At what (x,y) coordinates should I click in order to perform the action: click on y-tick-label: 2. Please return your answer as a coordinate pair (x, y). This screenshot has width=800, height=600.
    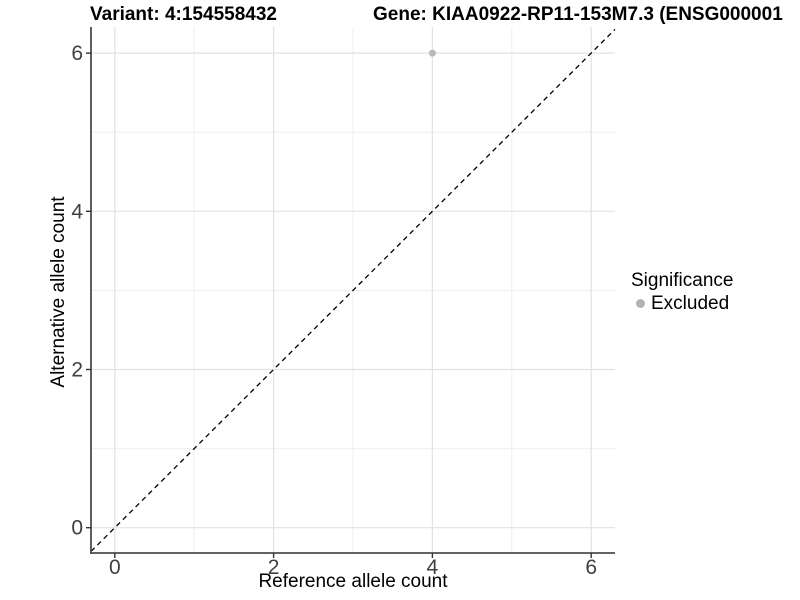
    Looking at the image, I should click on (77, 369).